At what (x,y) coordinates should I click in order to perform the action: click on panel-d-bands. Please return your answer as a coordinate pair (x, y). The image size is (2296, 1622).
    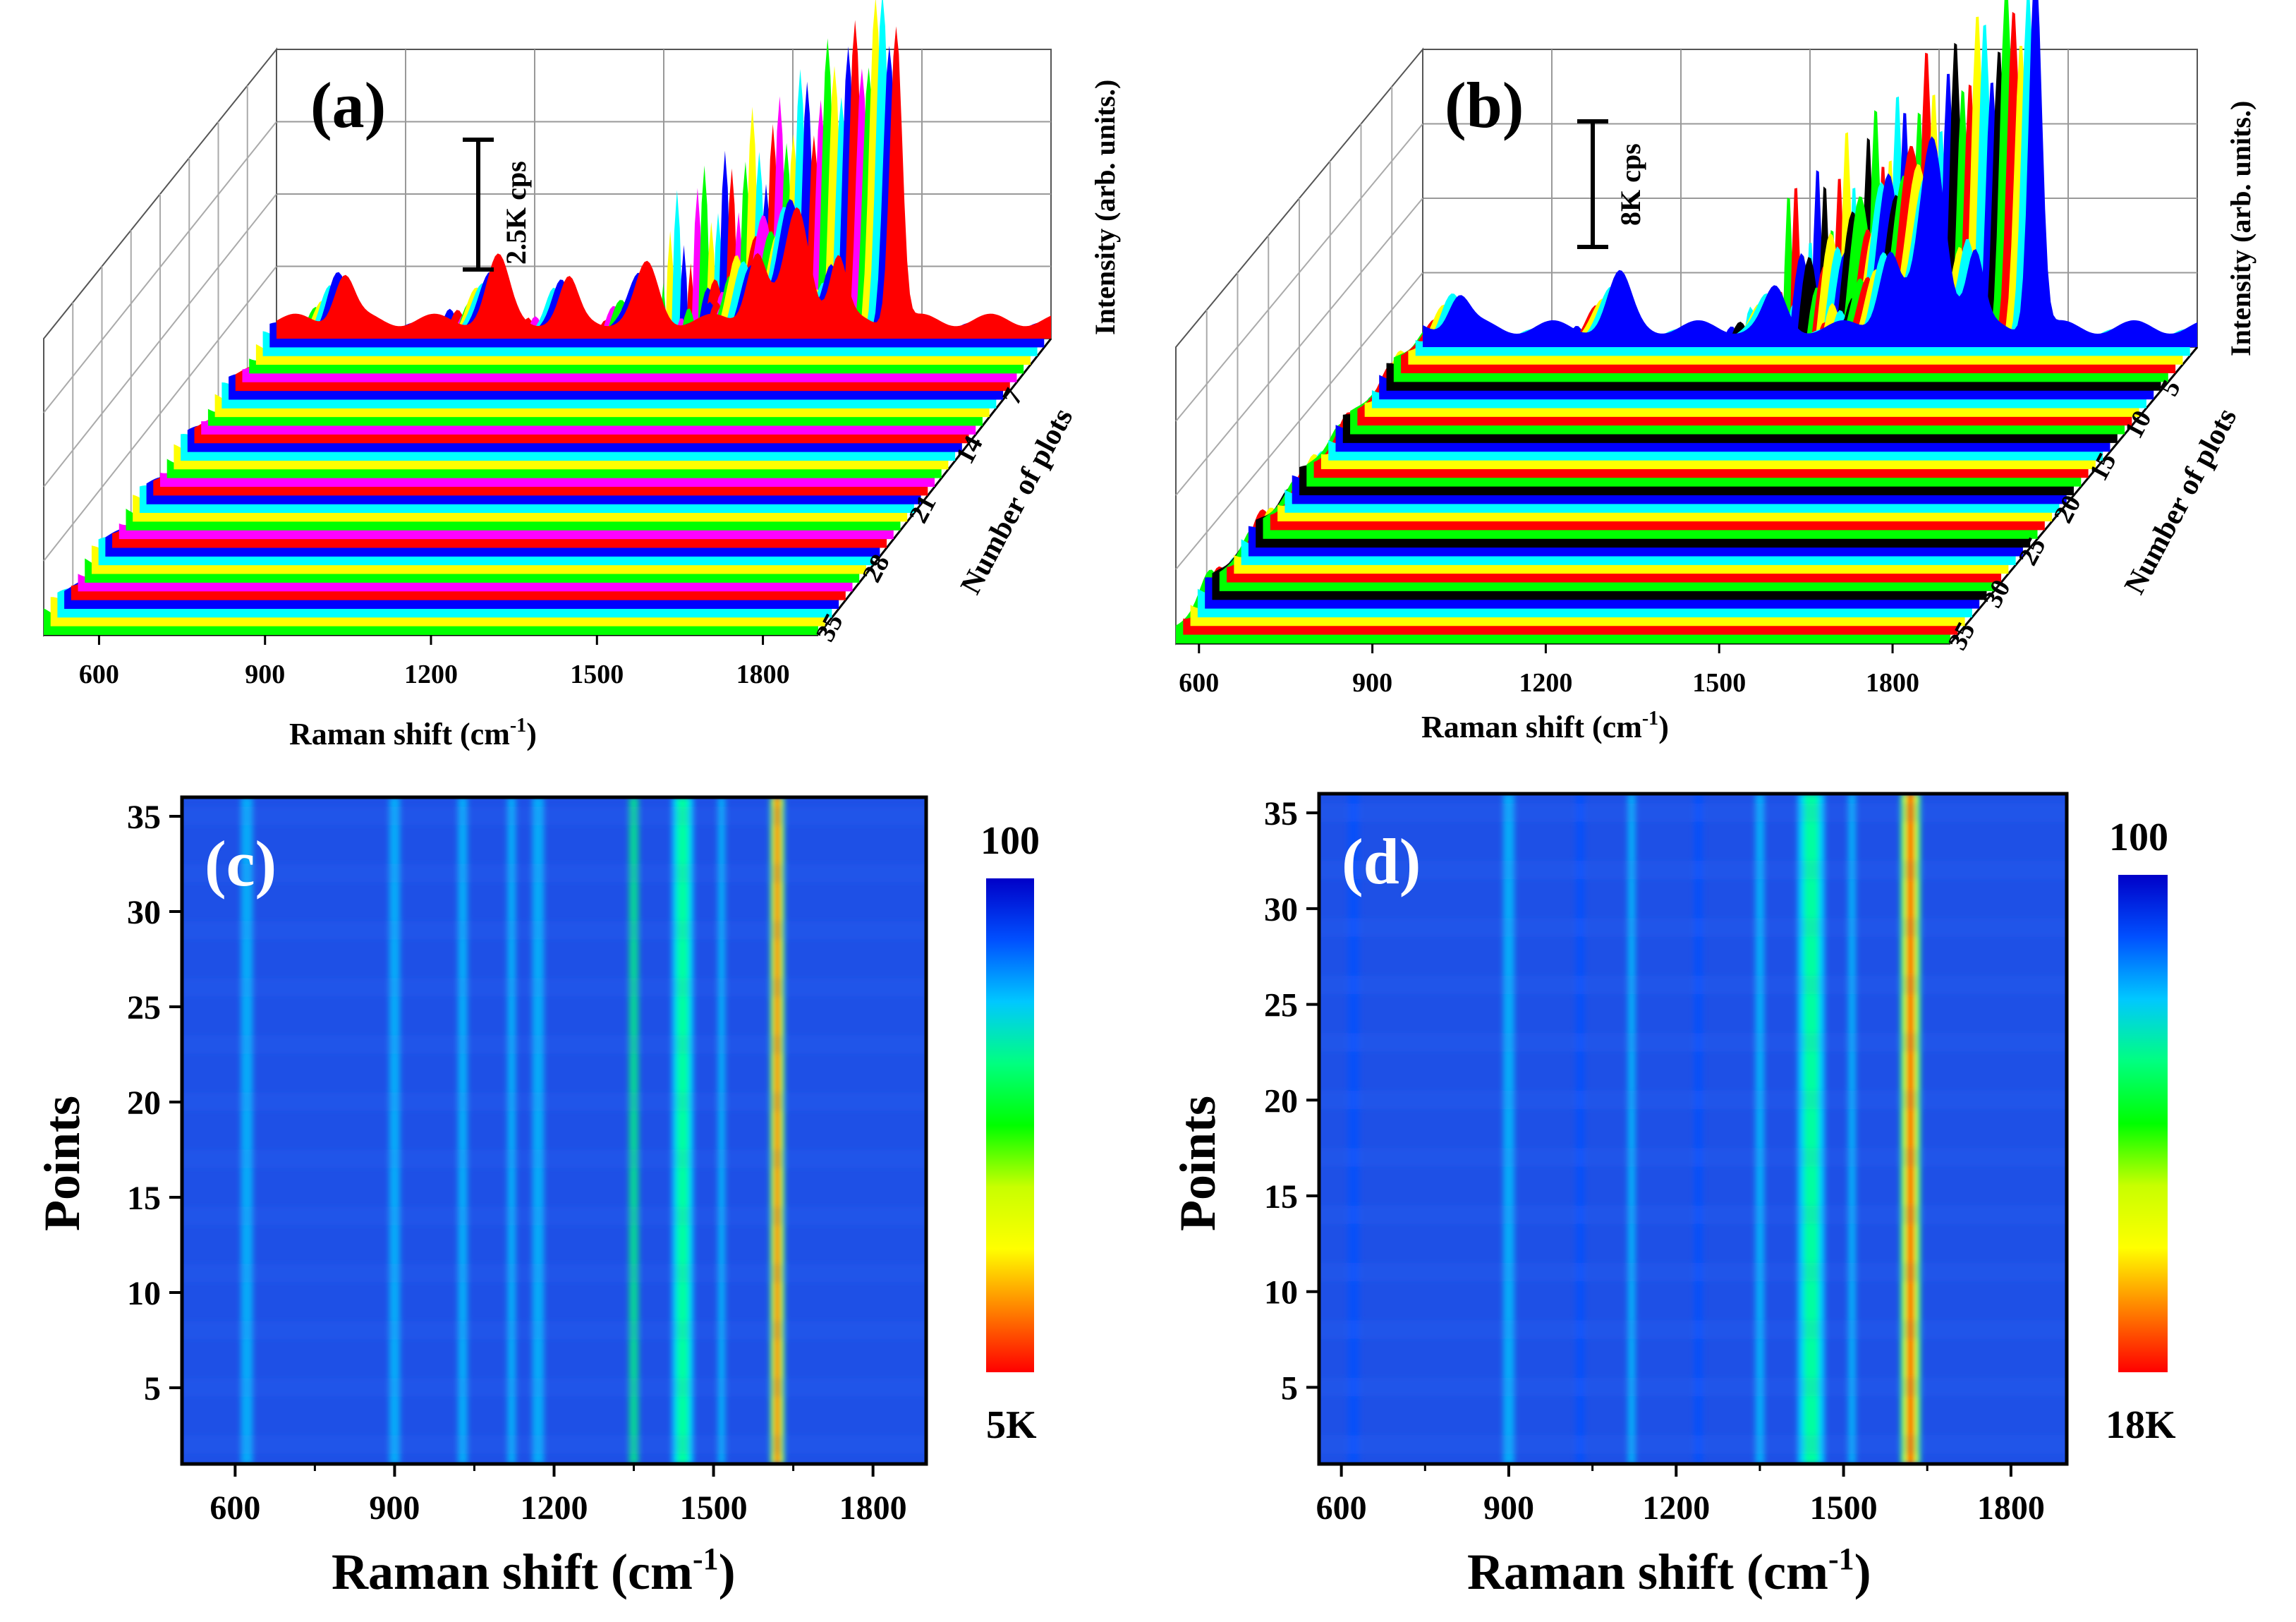
    Looking at the image, I should click on (1693, 1129).